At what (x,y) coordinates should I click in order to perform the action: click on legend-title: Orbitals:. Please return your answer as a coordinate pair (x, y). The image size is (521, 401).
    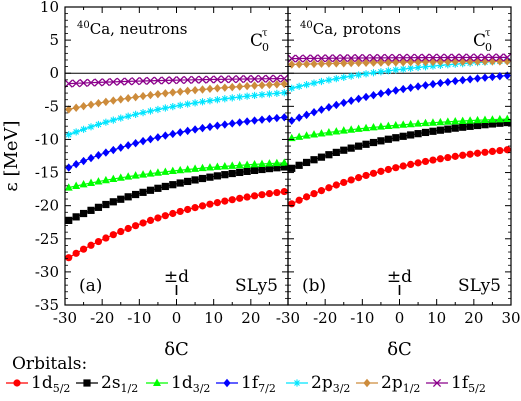
    Looking at the image, I should click on (49, 364).